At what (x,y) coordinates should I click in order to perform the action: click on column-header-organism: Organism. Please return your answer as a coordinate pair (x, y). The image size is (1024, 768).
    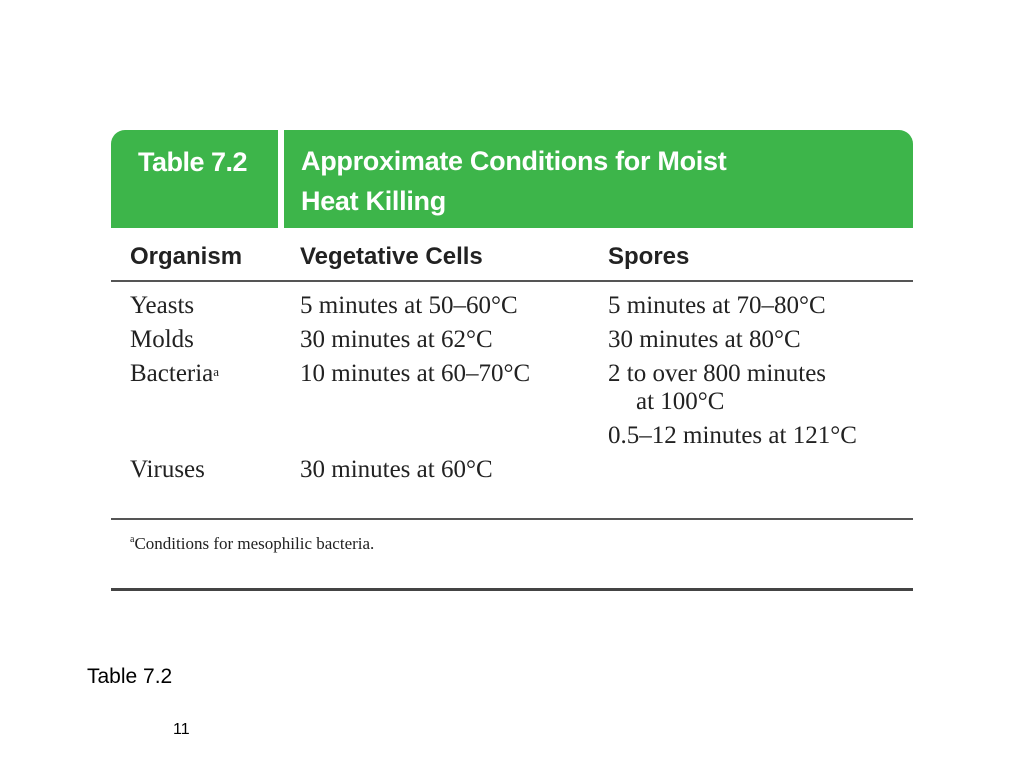
    Looking at the image, I should click on (186, 256).